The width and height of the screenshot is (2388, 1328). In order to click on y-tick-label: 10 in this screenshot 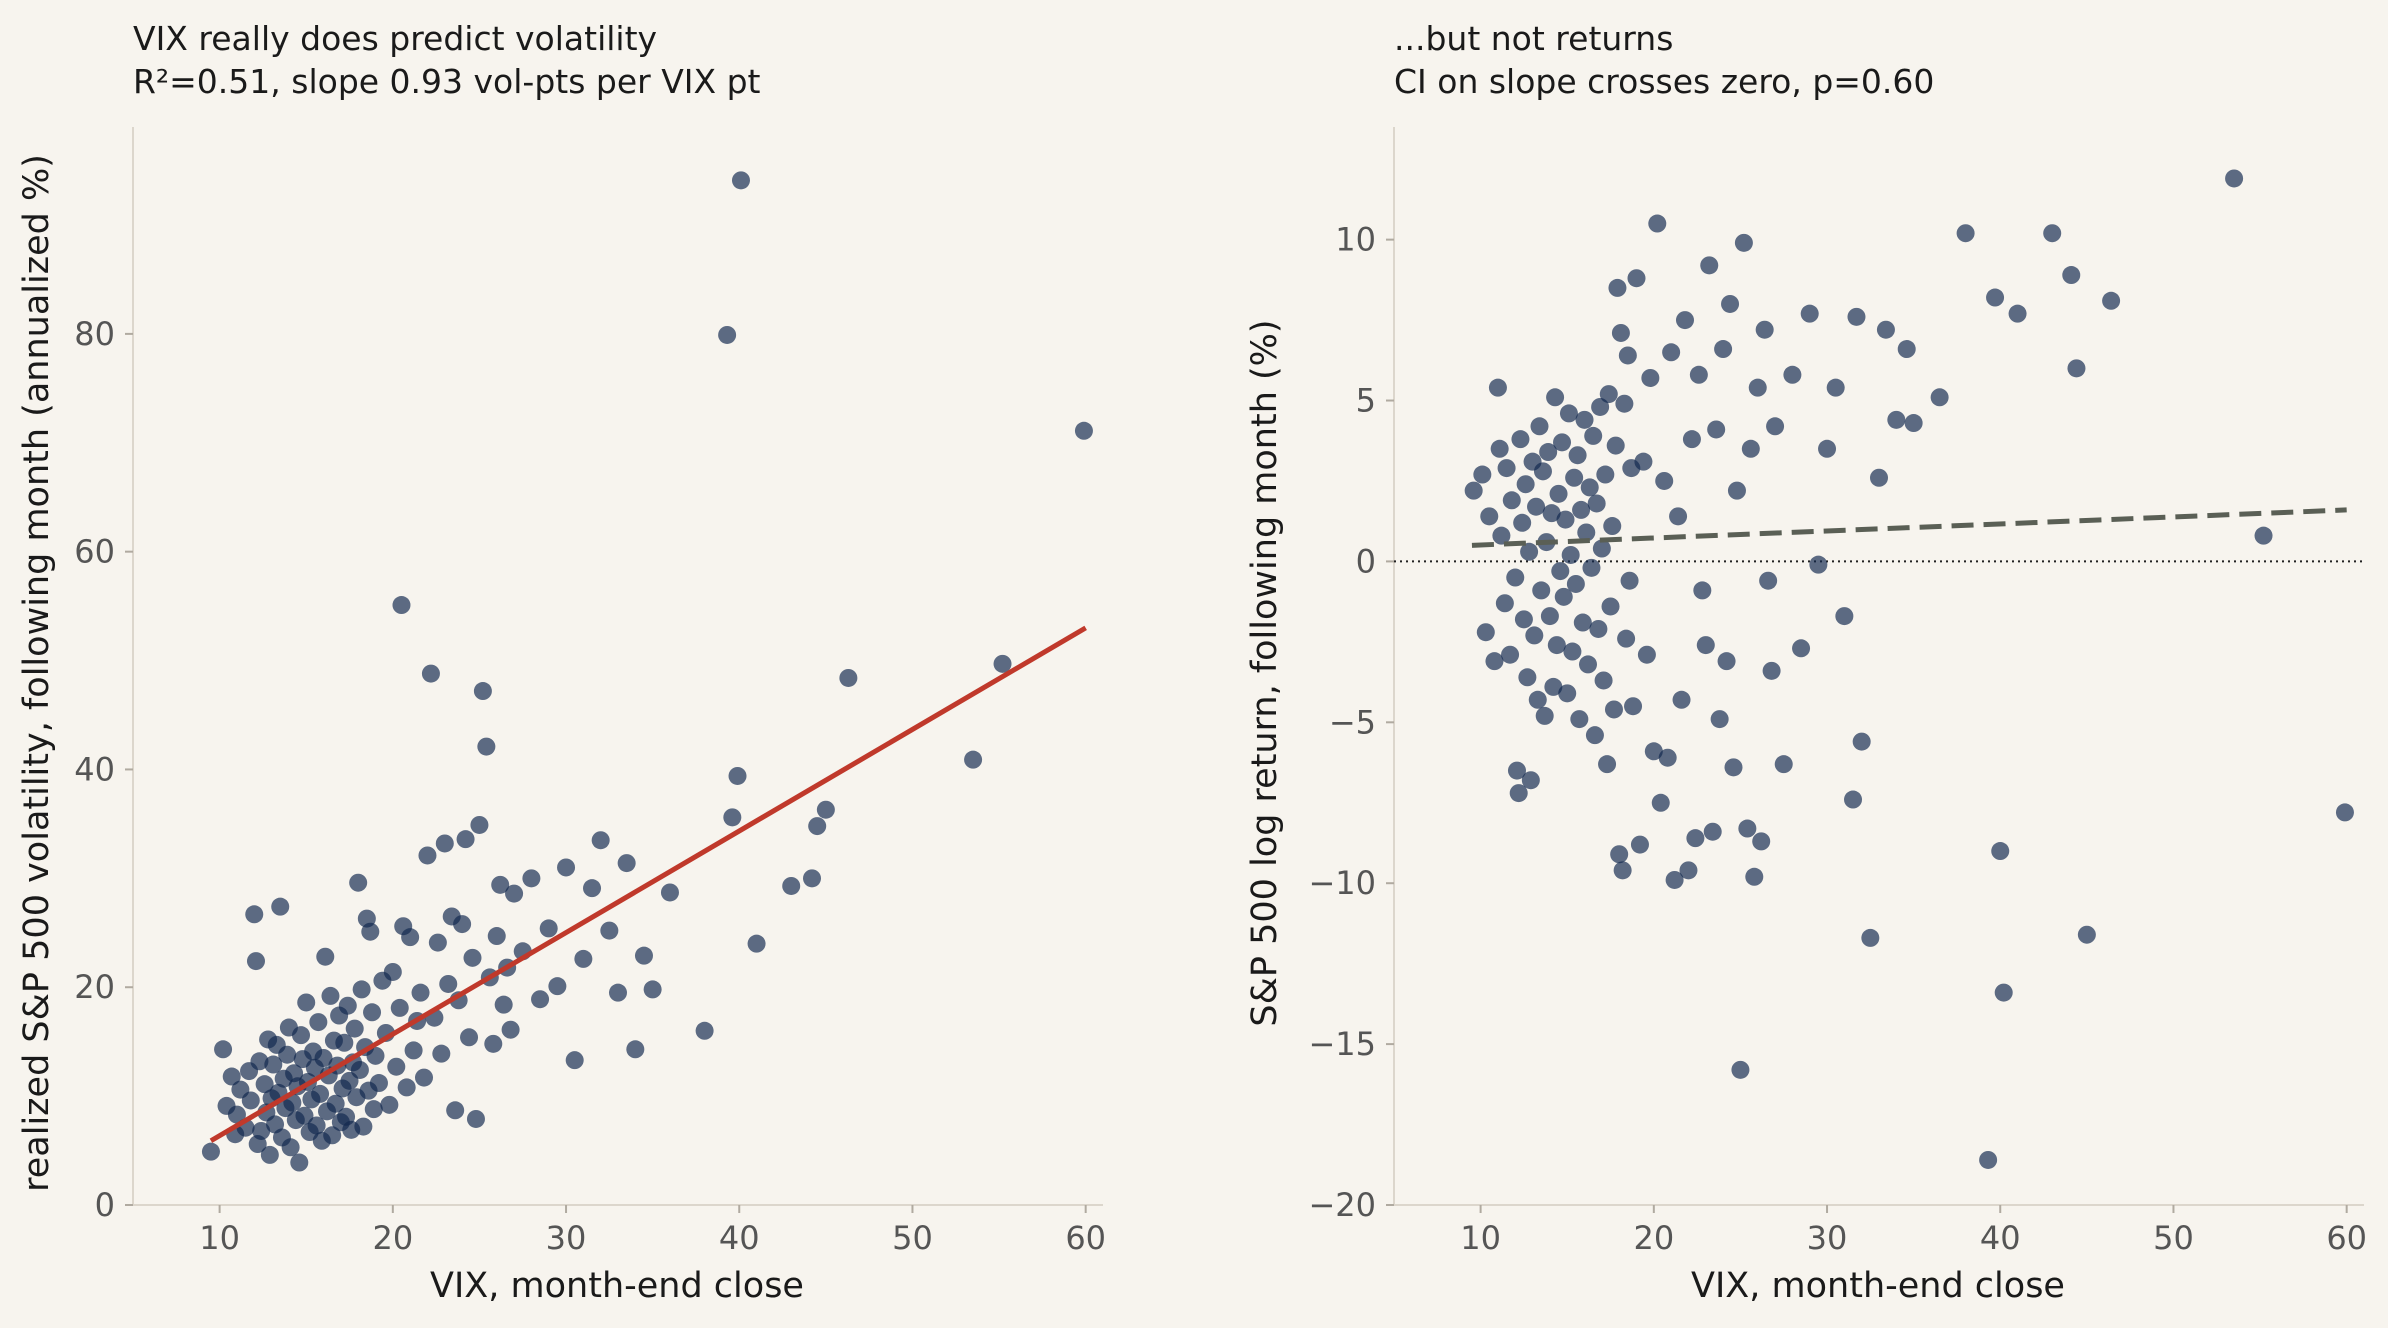, I will do `click(1355, 240)`.